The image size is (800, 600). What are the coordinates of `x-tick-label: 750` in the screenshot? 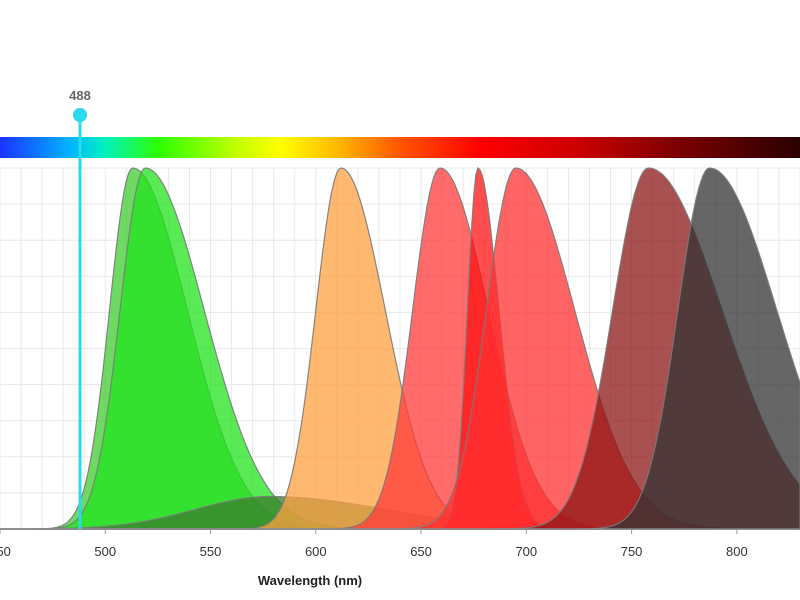 It's located at (632, 551).